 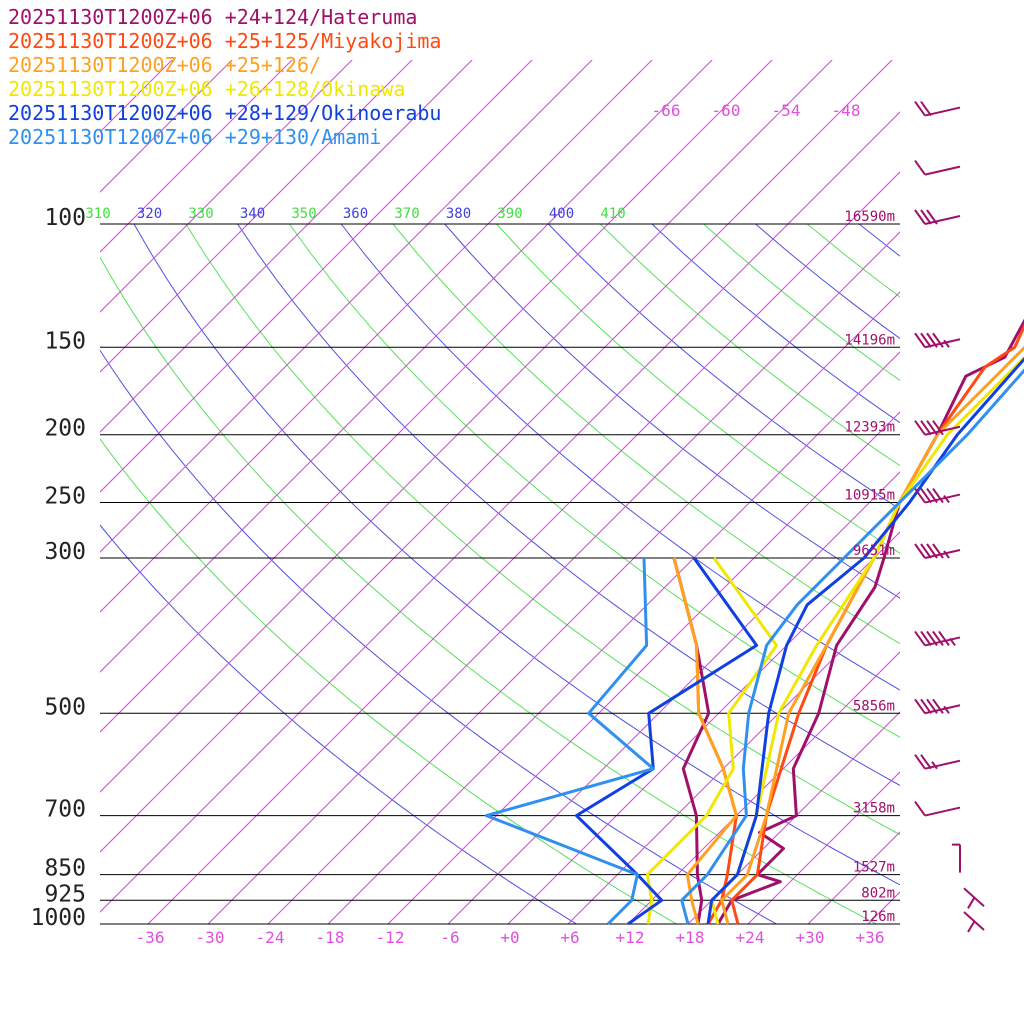 What do you see at coordinates (65, 894) in the screenshot?
I see `pressure-label-925: 925` at bounding box center [65, 894].